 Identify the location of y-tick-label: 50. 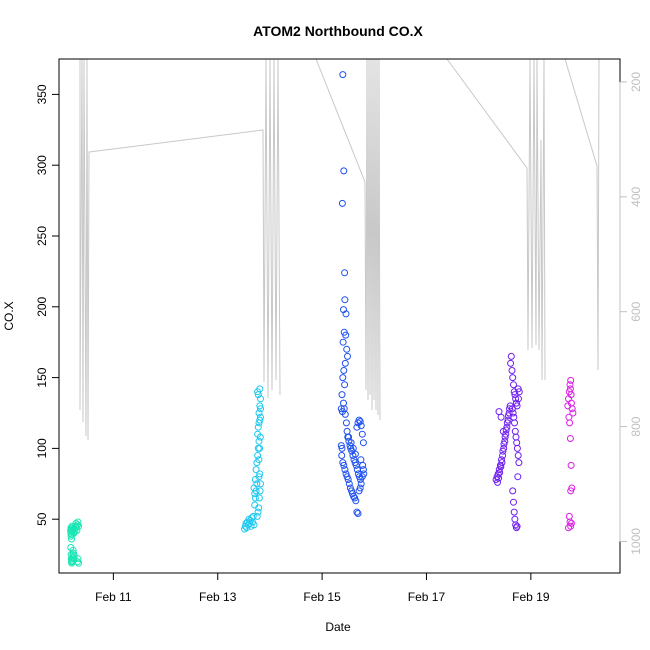
(42, 519).